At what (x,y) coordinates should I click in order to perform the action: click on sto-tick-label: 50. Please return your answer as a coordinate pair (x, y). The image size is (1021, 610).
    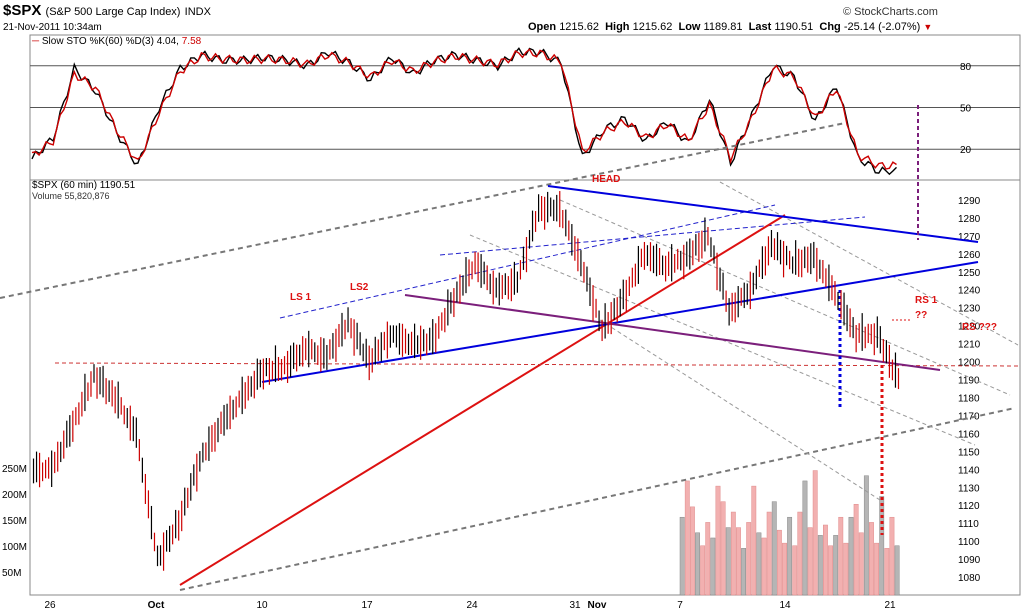
    Looking at the image, I should click on (966, 109).